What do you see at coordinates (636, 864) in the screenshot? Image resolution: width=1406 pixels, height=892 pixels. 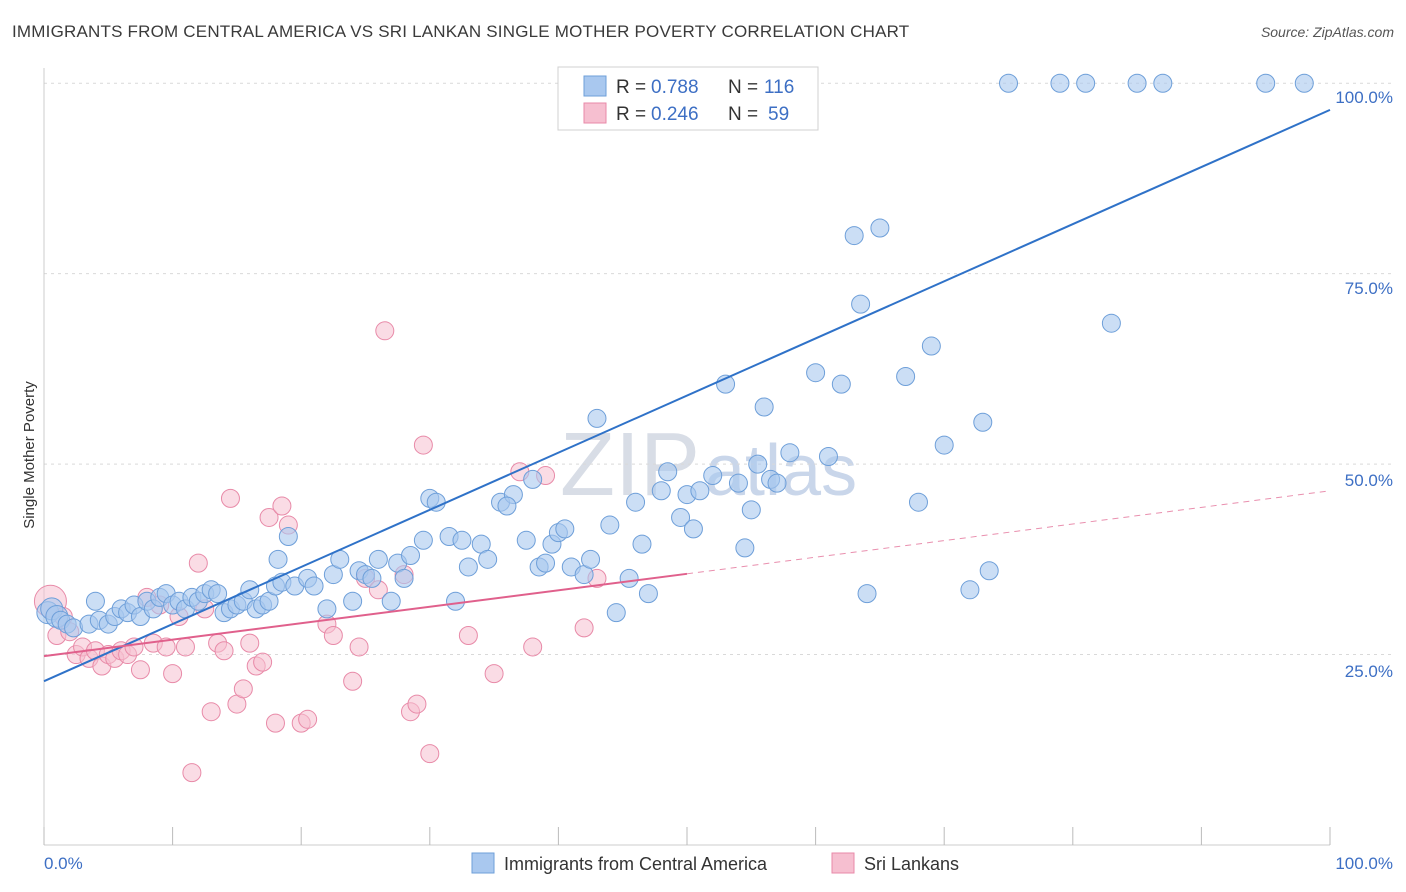 I see `bottom-legend-label-blue: Immigrants from Central America` at bounding box center [636, 864].